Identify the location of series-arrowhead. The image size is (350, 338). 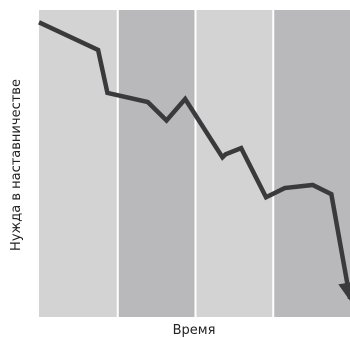
(344, 291).